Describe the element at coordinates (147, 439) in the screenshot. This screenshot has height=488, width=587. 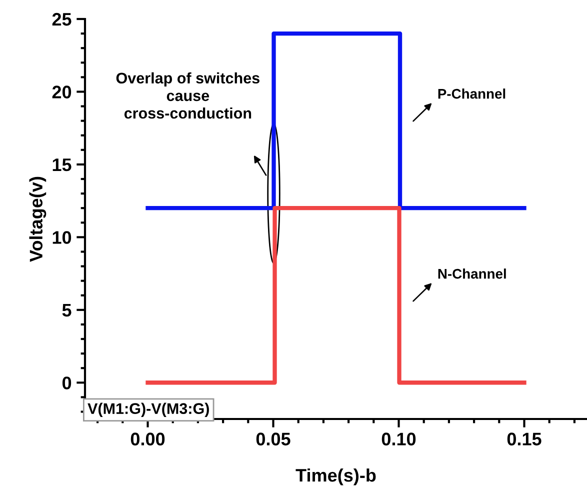
I see `x-tick-label: 0.00` at that location.